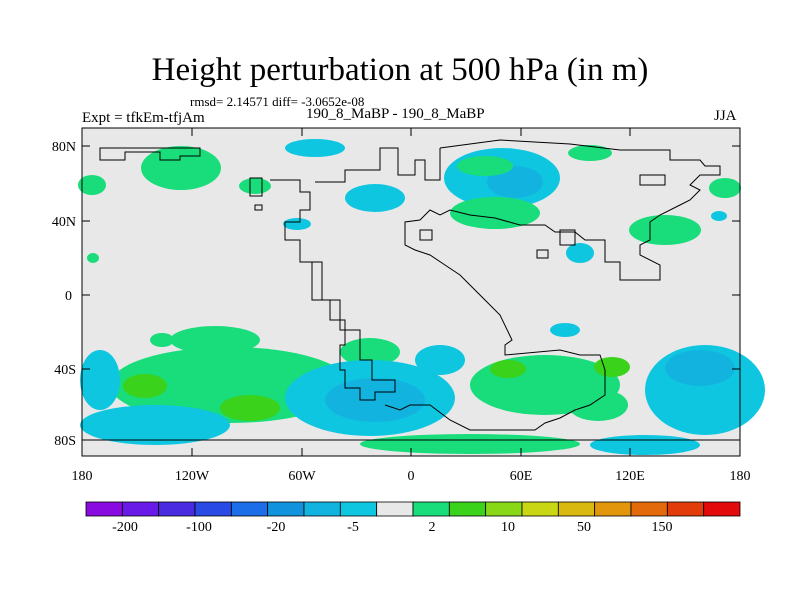 The height and width of the screenshot is (600, 800). I want to click on experiment-label: Expt = tfkEm-tfjAm, so click(143, 118).